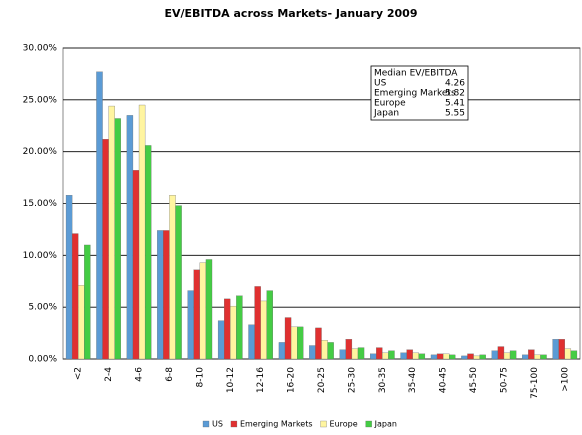 This screenshot has width=582, height=435. I want to click on annotation-box, so click(419, 93).